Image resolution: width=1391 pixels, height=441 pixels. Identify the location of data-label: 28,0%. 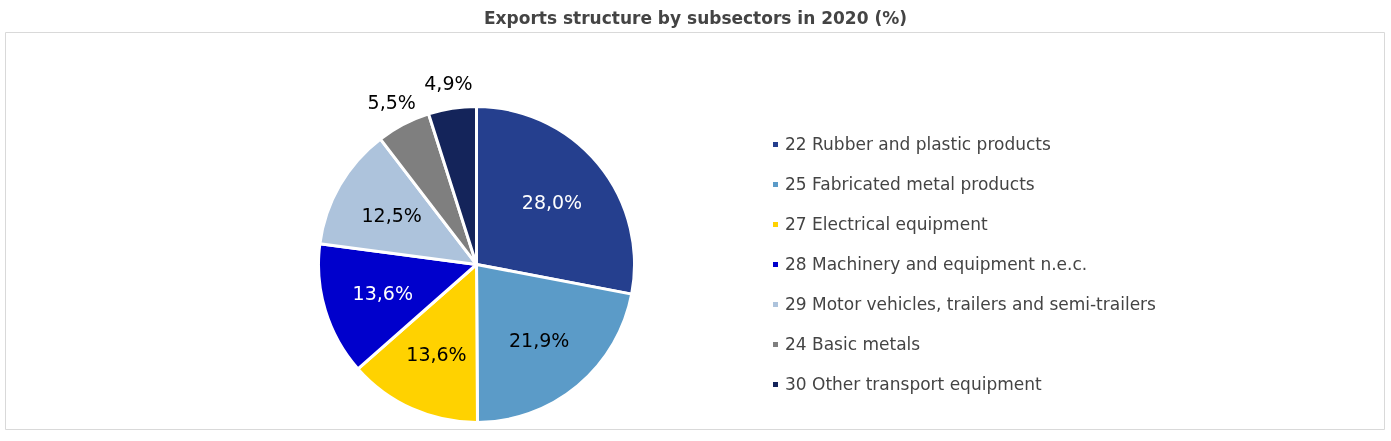
(552, 202).